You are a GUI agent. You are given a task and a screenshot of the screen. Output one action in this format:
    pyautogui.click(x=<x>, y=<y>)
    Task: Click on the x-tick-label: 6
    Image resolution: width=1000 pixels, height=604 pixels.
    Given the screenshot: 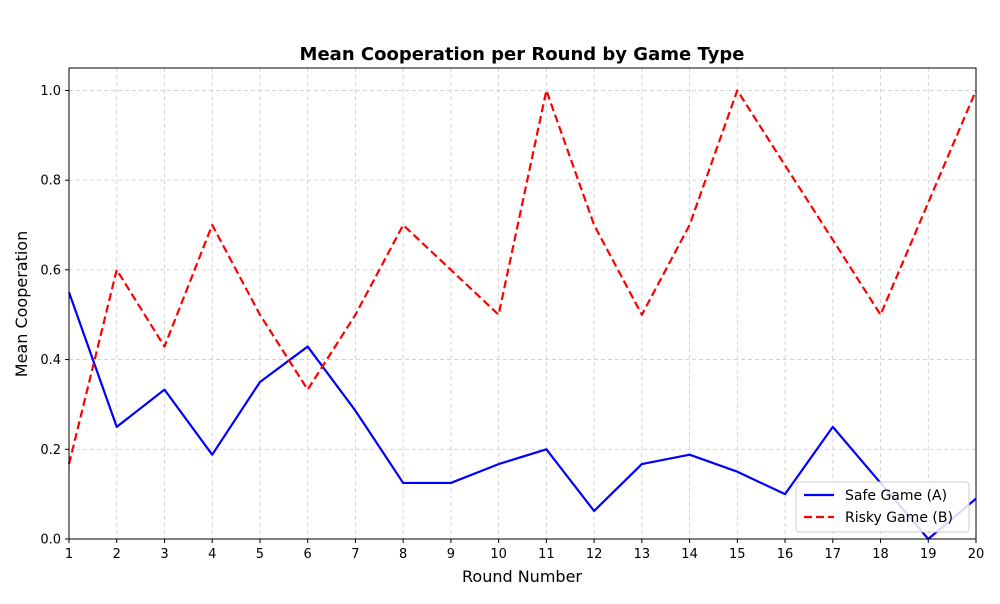 What is the action you would take?
    pyautogui.click(x=308, y=554)
    